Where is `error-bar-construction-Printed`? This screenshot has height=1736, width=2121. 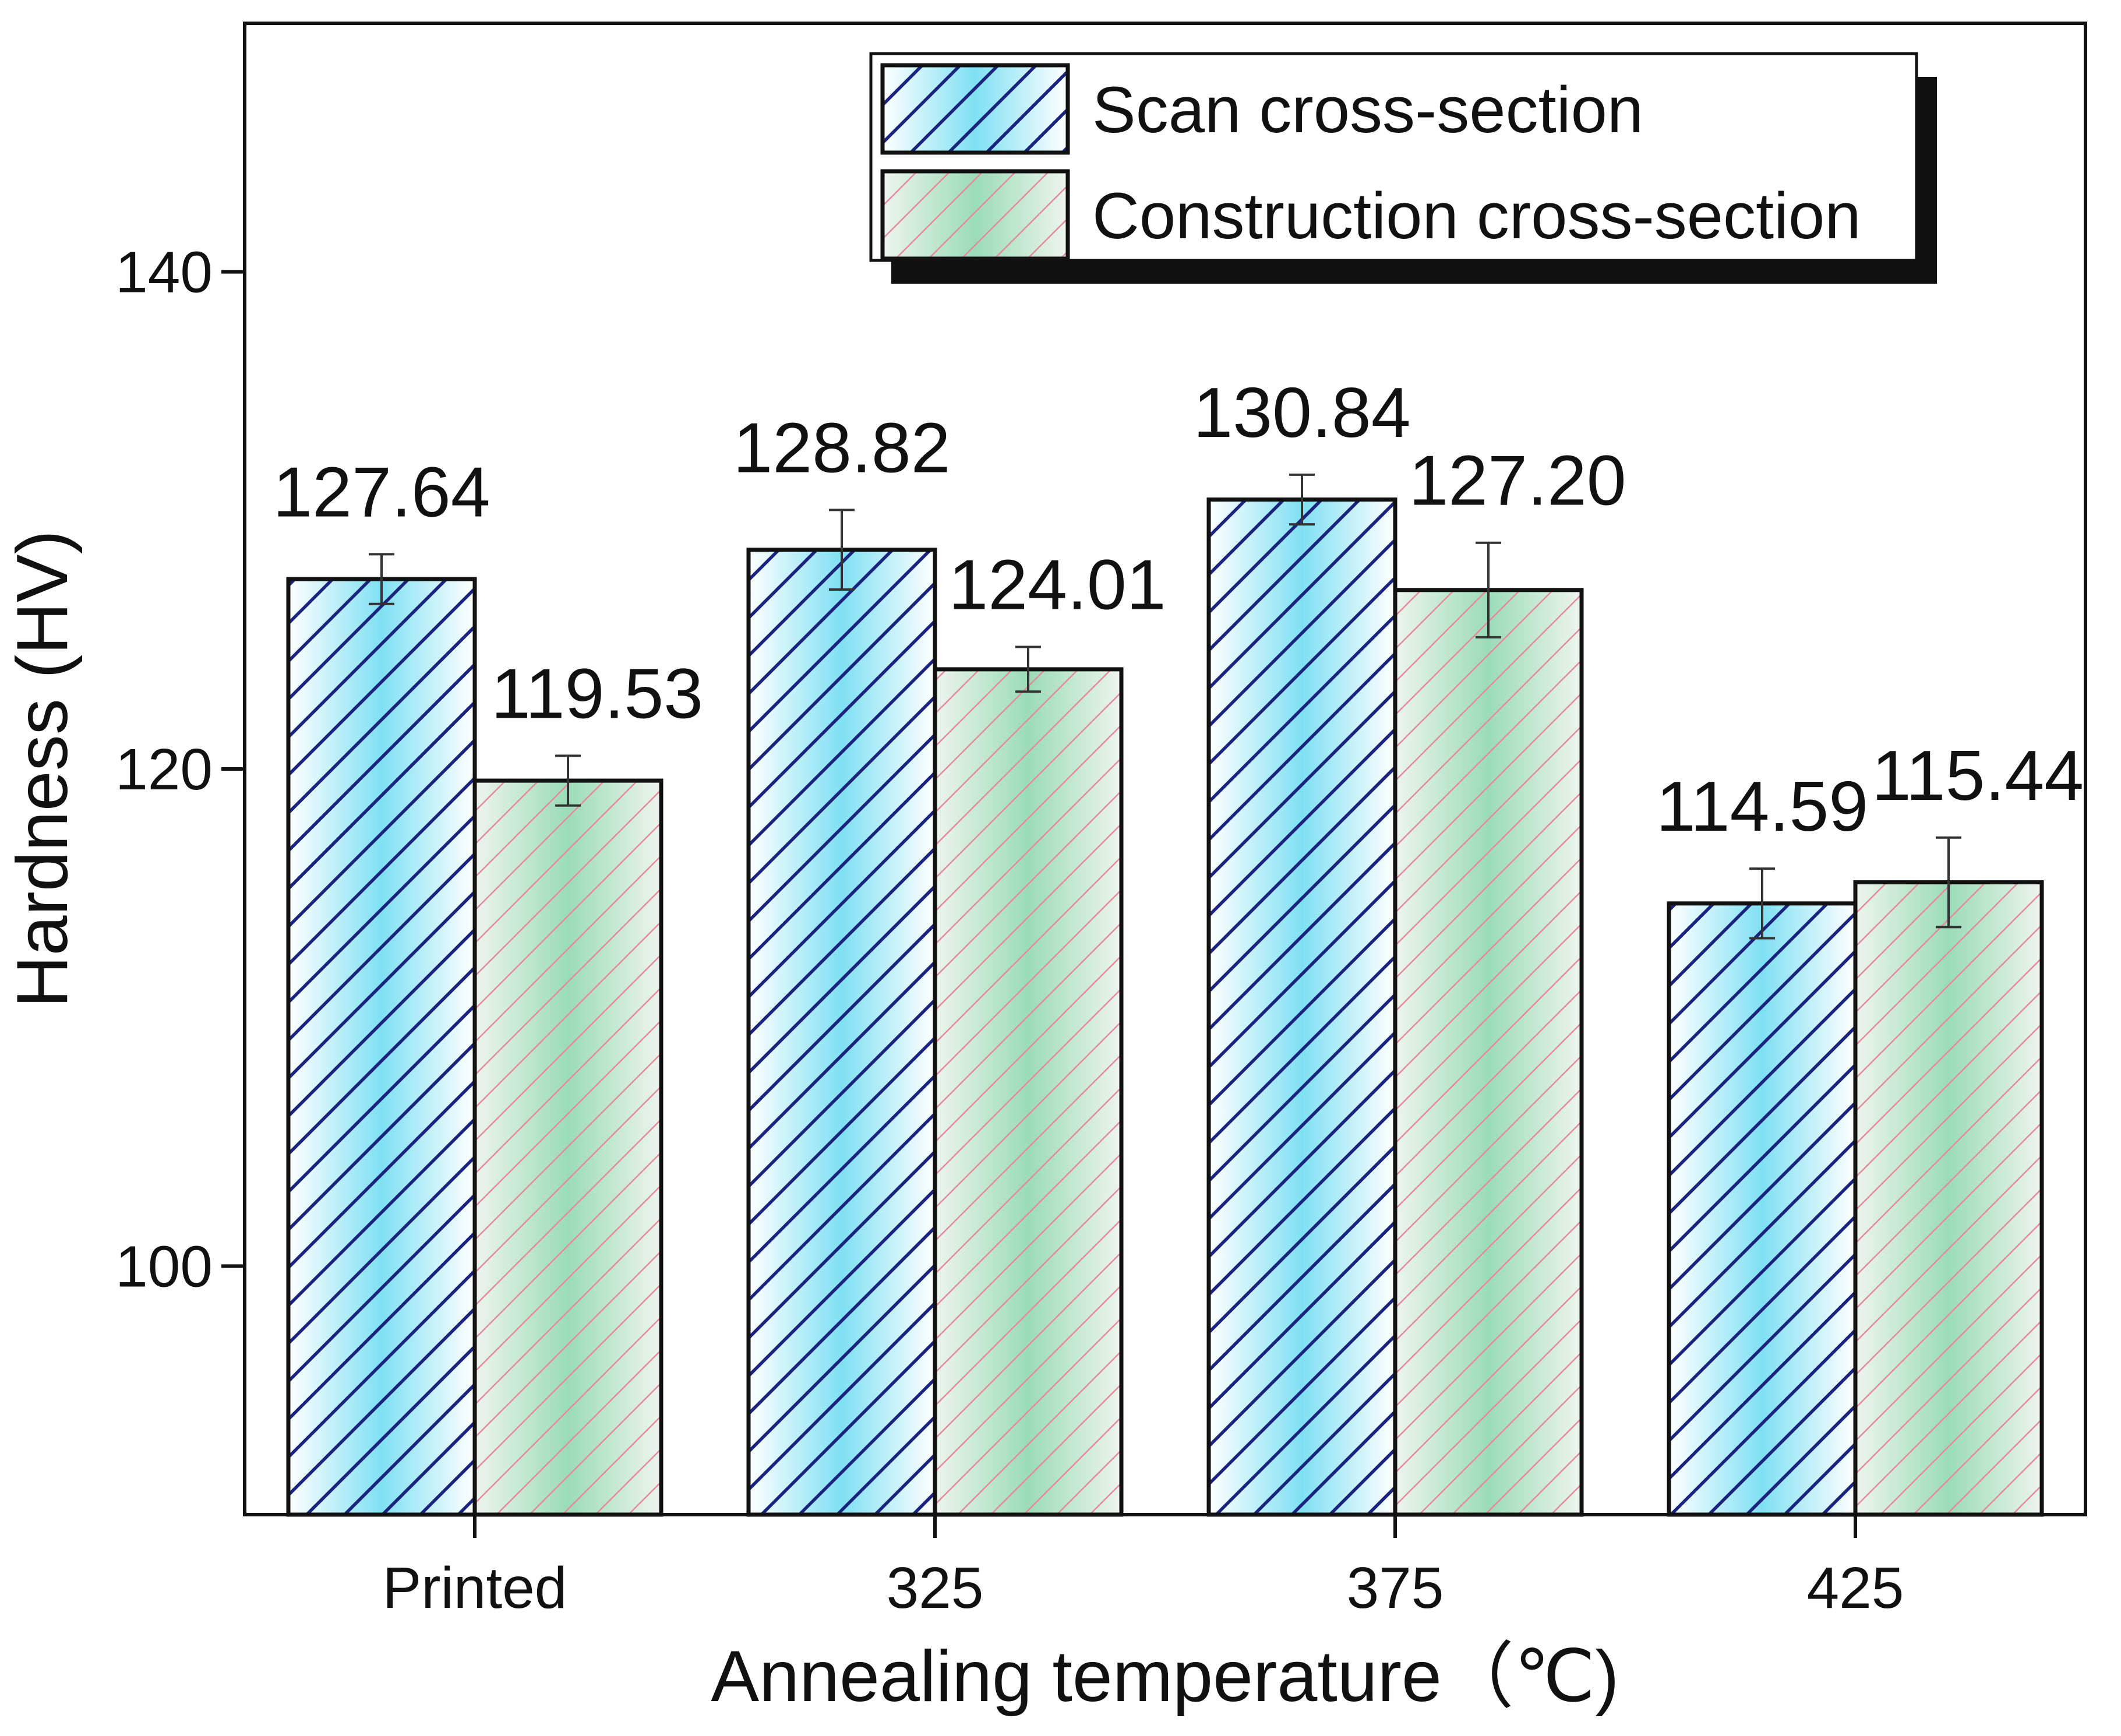
error-bar-construction-Printed is located at coordinates (568, 780).